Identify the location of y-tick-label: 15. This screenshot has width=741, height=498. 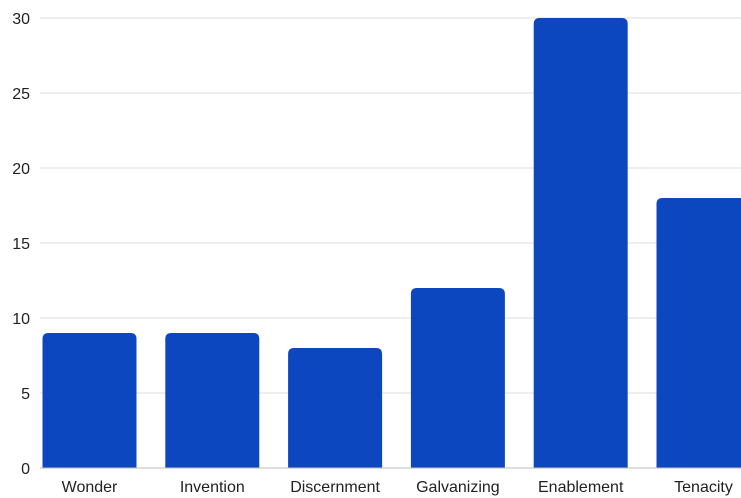
(21, 244).